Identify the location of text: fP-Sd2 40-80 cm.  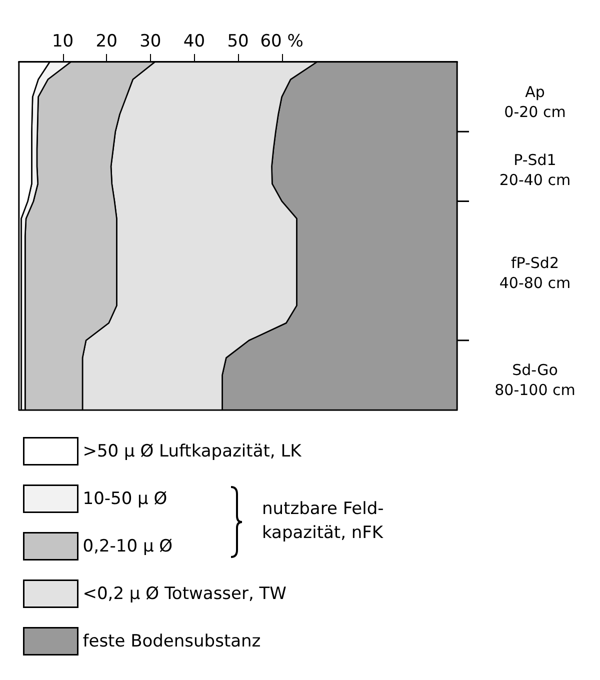
(535, 273).